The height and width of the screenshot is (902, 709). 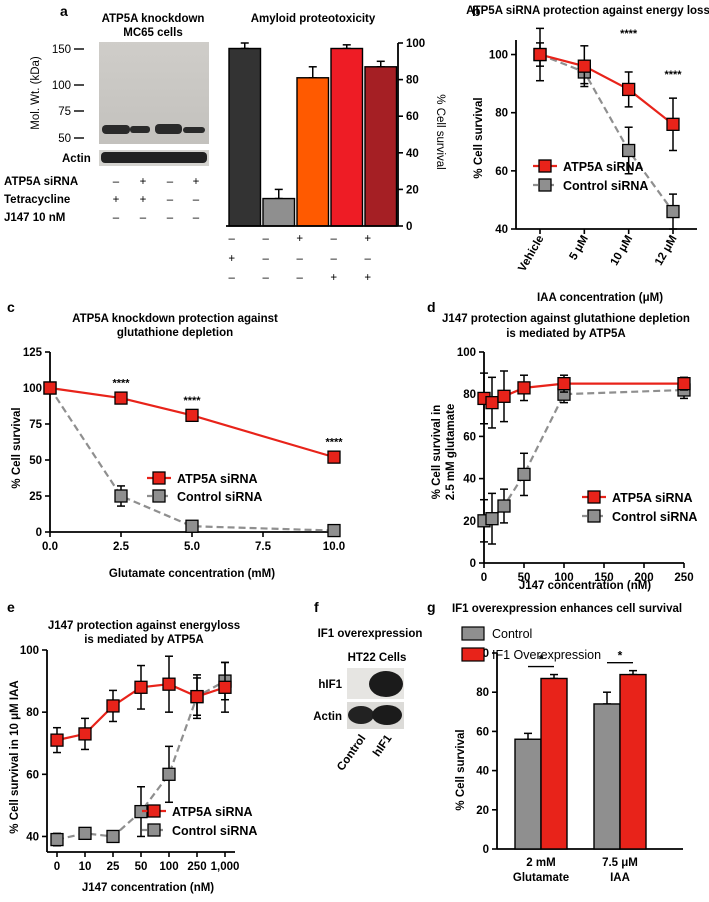 What do you see at coordinates (15, 756) in the screenshot?
I see `chart-e-ylabel: % Cell survival in 10 μM IAA` at bounding box center [15, 756].